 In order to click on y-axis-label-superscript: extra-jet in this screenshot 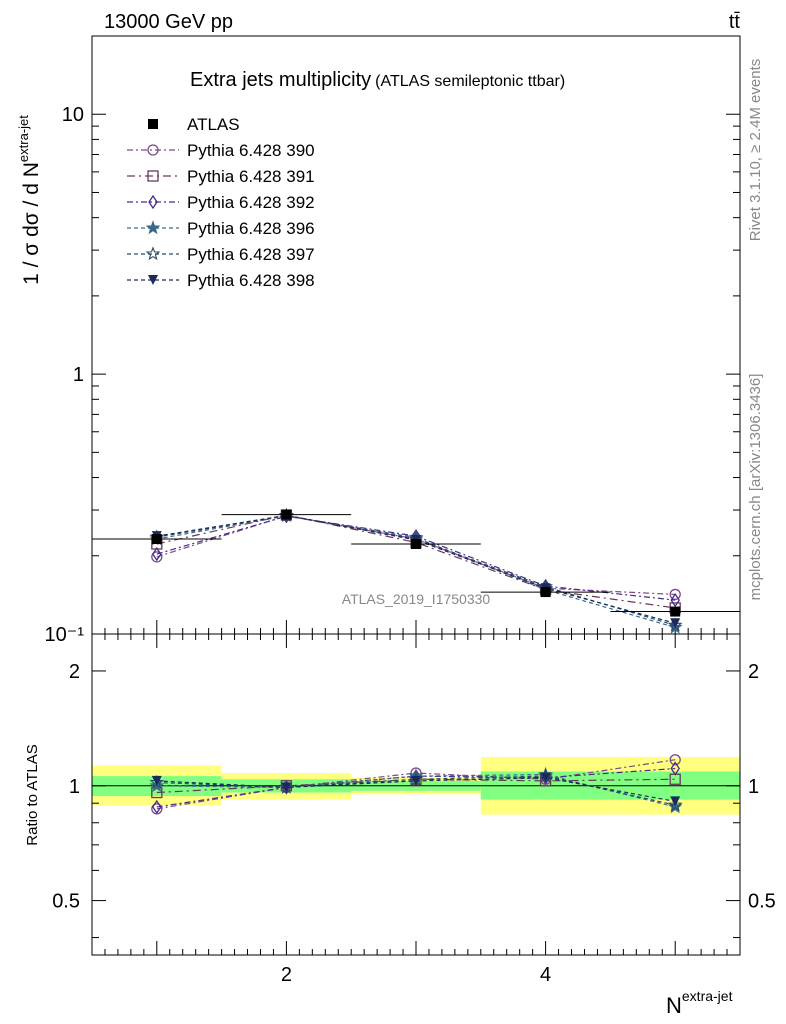, I will do `click(23, 138)`.